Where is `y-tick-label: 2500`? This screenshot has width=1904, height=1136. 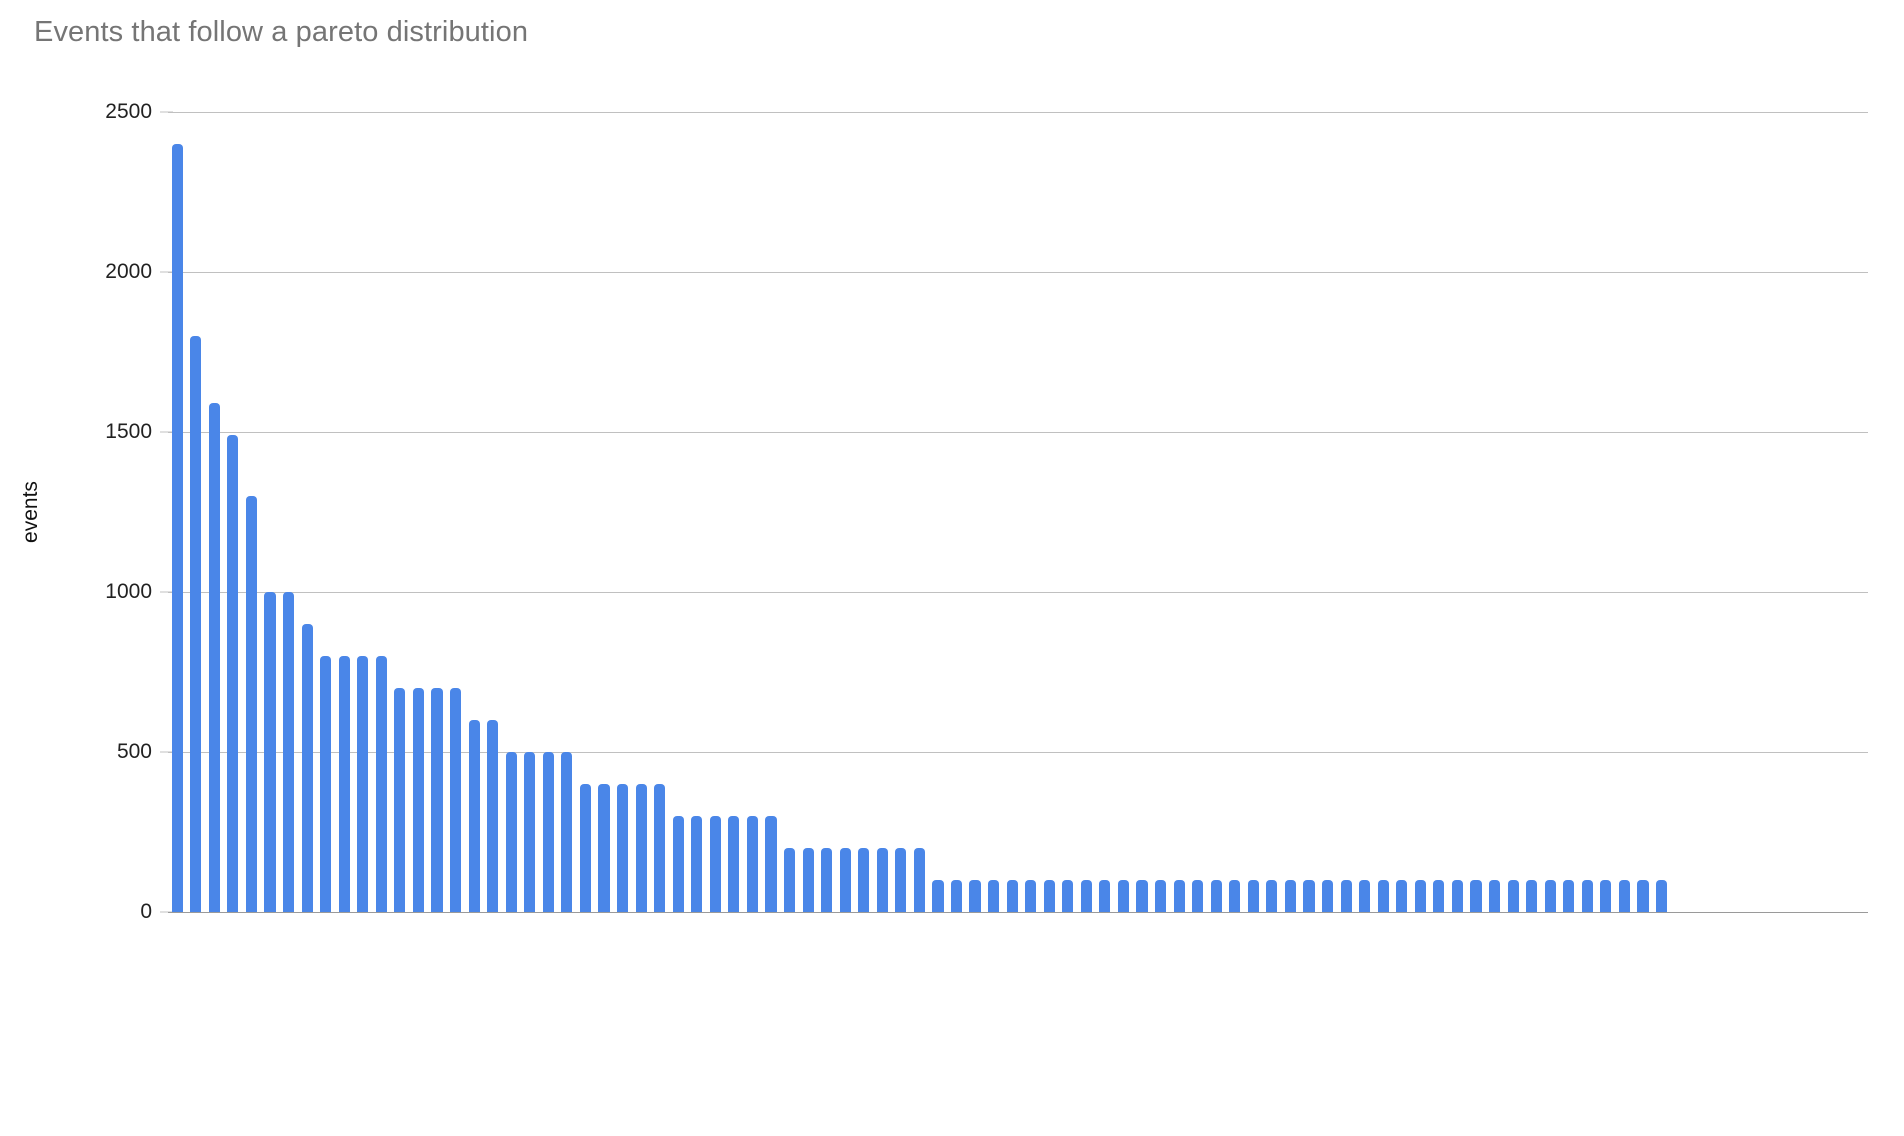
y-tick-label: 2500 is located at coordinates (128, 111).